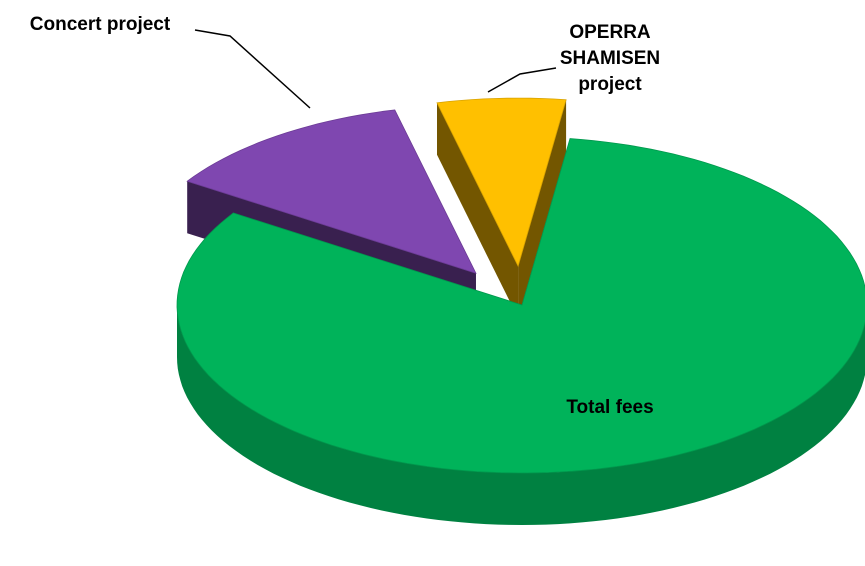 This screenshot has height=566, width=865. Describe the element at coordinates (610, 407) in the screenshot. I see `data-label: Total fees` at that location.